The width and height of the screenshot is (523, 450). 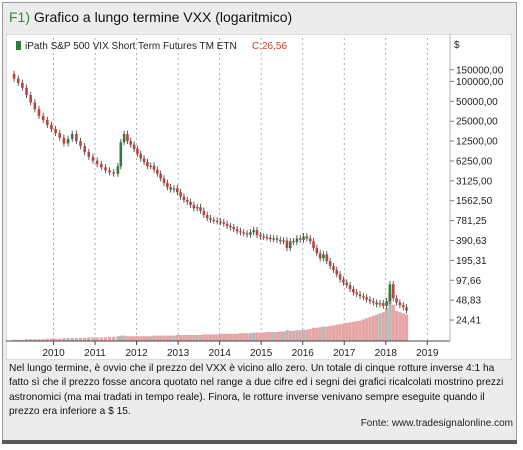 What do you see at coordinates (178, 353) in the screenshot?
I see `x-tick-label-2013: 2013` at bounding box center [178, 353].